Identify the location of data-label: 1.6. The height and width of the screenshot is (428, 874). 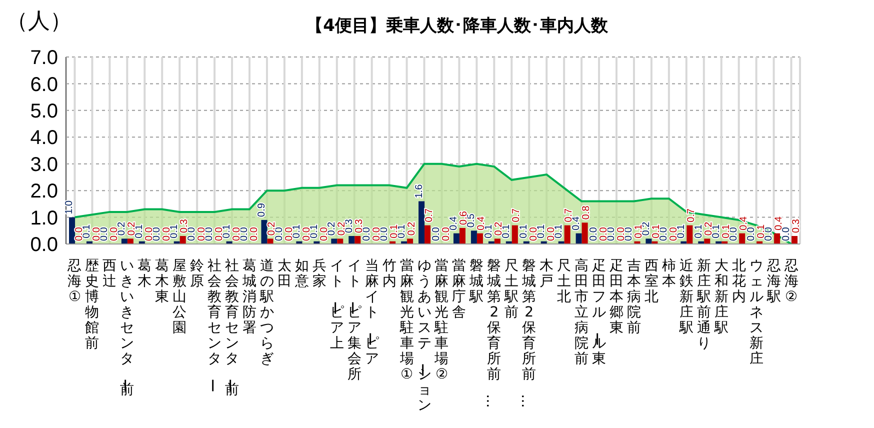
(419, 191).